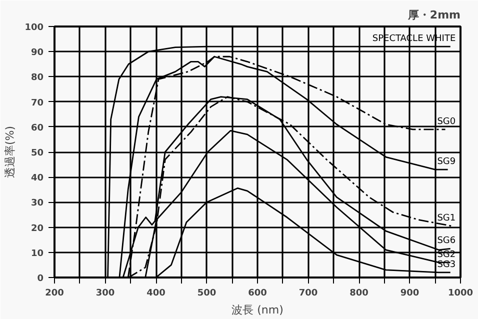 This screenshot has width=480, height=321. Describe the element at coordinates (54, 293) in the screenshot. I see `x-tick-label: 200` at that location.